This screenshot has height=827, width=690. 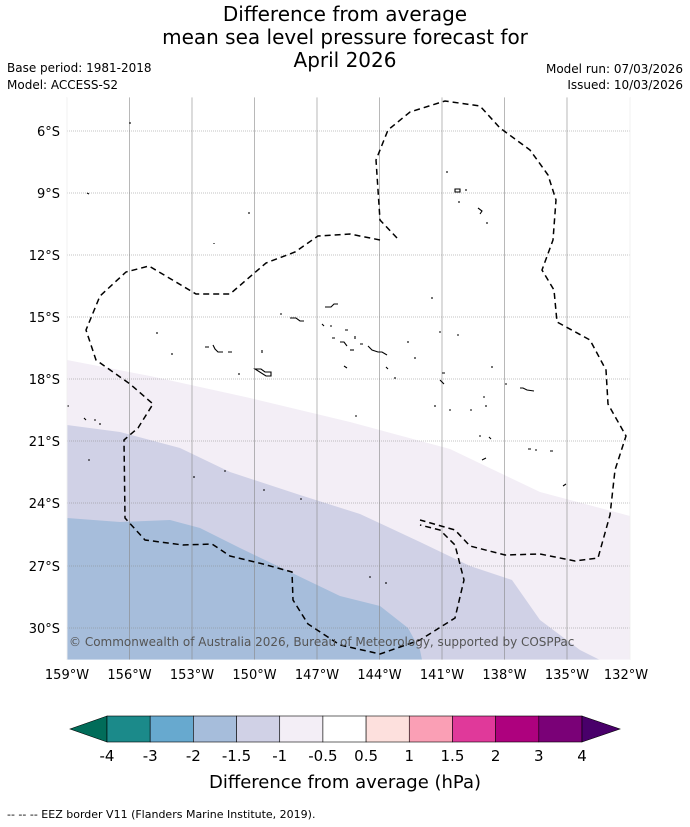 I want to click on colorbar-tick-label: -1, so click(x=279, y=756).